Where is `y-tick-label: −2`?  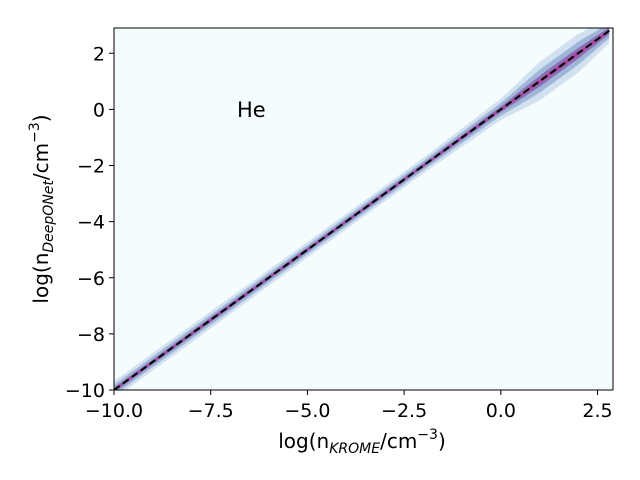
y-tick-label: −2 is located at coordinates (91, 167).